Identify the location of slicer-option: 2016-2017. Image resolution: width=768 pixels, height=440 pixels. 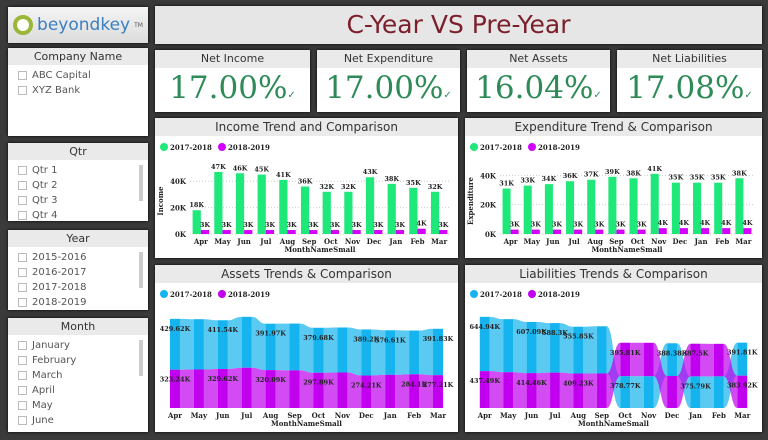
(78, 272).